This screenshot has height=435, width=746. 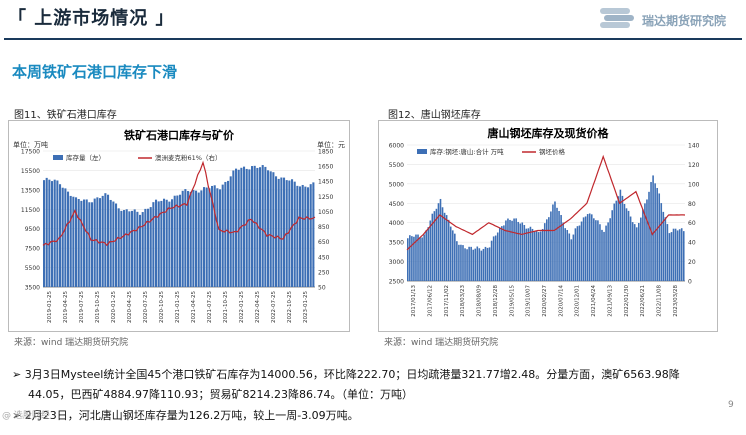 What do you see at coordinates (30, 152) in the screenshot?
I see `y-left-tick: 17500` at bounding box center [30, 152].